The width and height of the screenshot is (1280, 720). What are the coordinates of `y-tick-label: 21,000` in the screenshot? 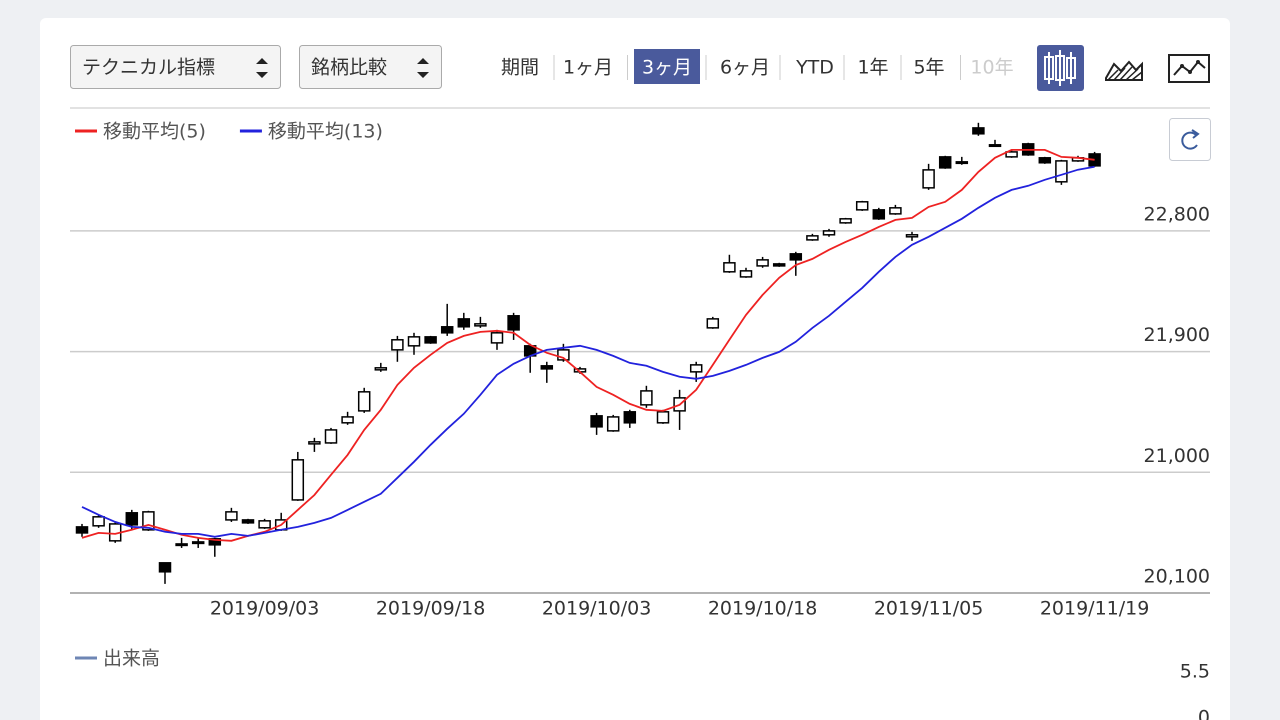 It's located at (1177, 456).